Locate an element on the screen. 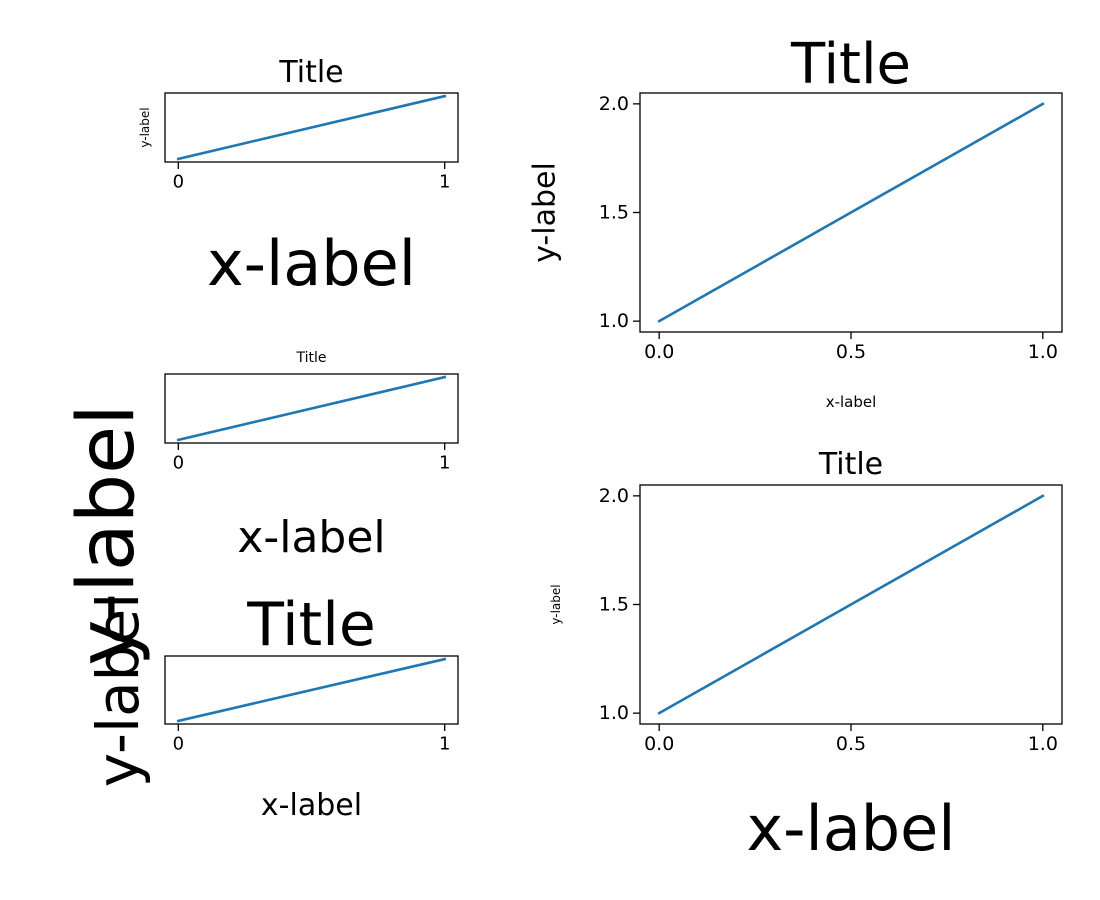 Image resolution: width=1100 pixels, height=900 pixels. subplot-2: 0 1 Title x-label is located at coordinates (311, 456).